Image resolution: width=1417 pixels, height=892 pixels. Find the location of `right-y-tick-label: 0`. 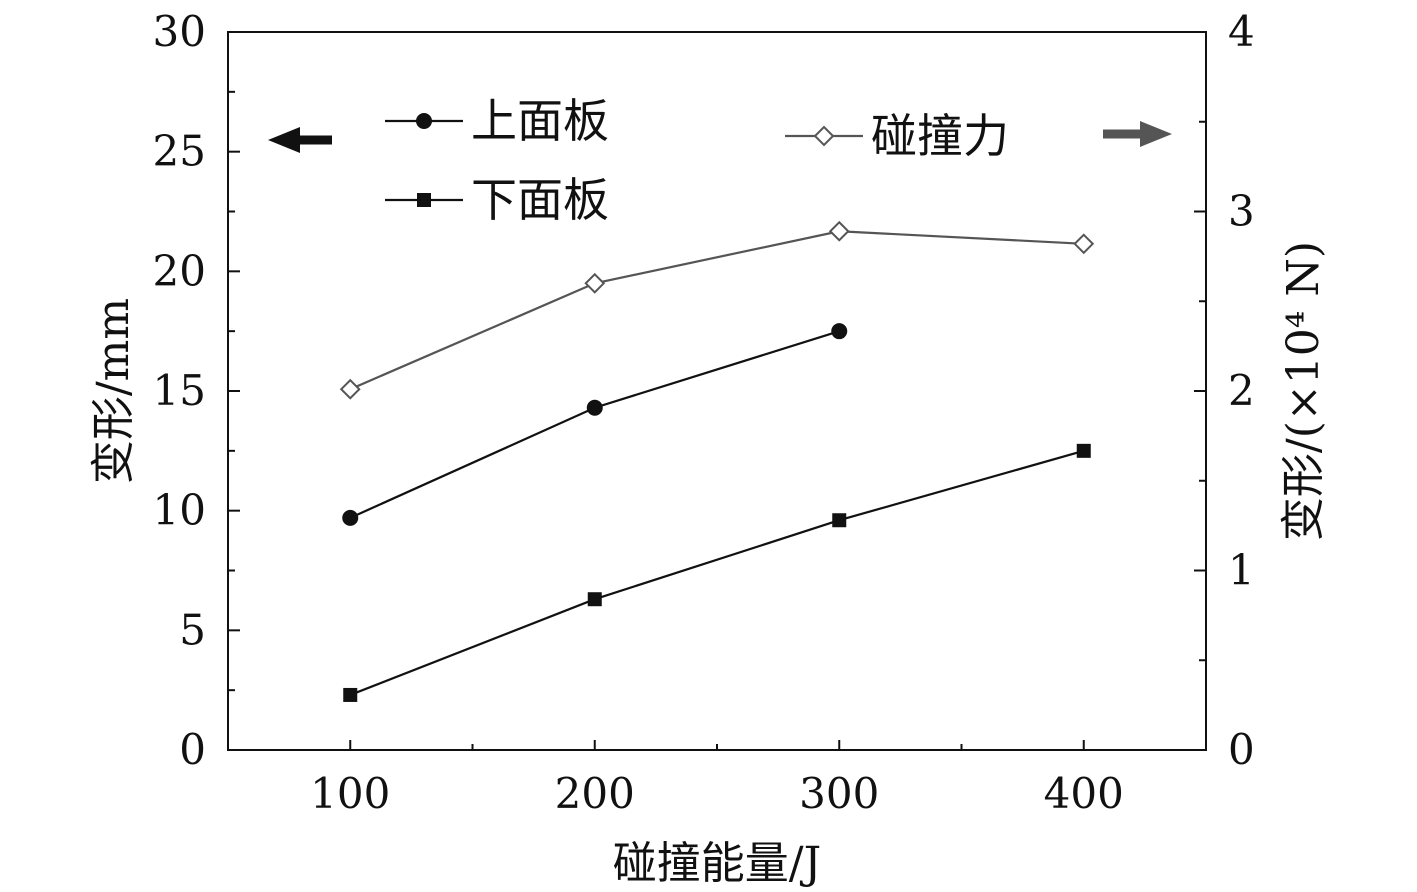

right-y-tick-label: 0 is located at coordinates (1241, 749).